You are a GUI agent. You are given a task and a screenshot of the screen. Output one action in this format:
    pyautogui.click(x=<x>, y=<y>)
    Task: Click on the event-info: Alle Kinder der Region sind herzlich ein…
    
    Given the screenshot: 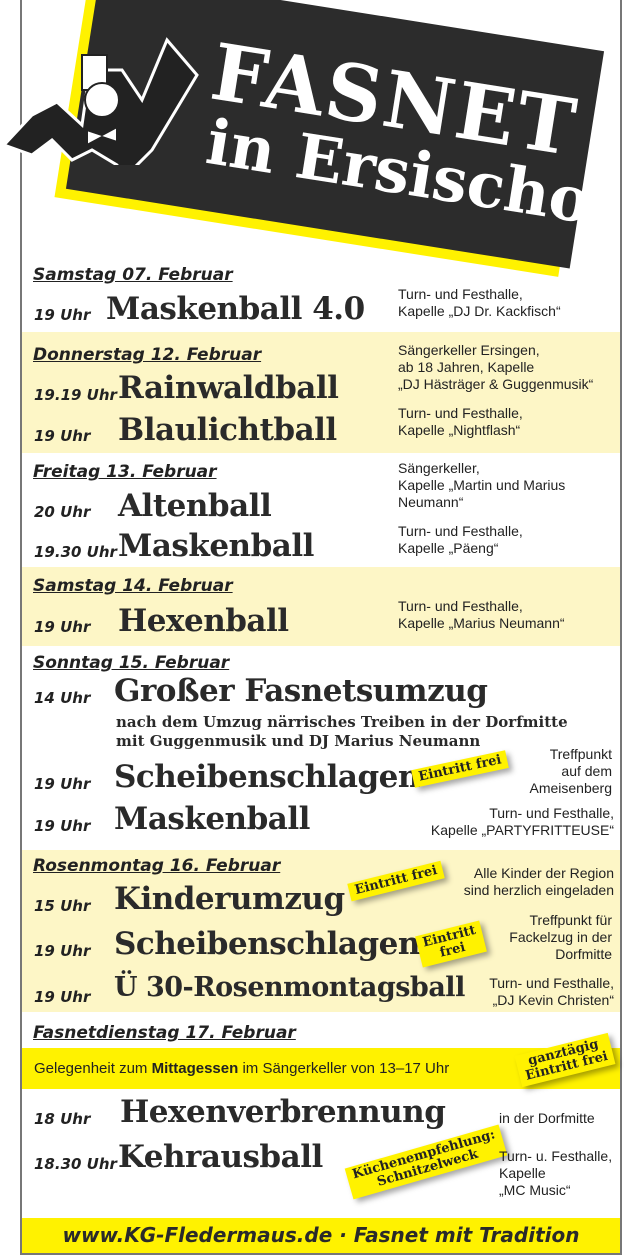 What is the action you would take?
    pyautogui.click(x=538, y=881)
    